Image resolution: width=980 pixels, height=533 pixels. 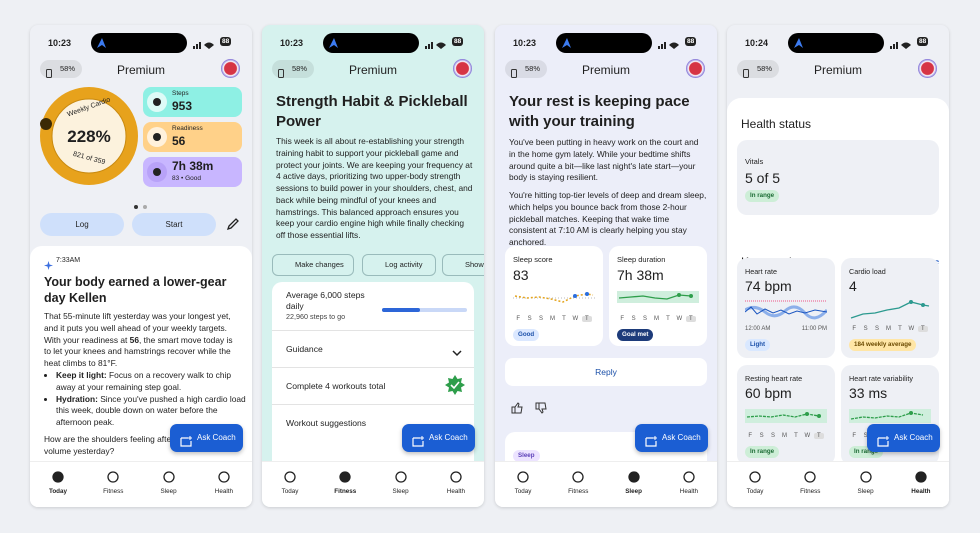 I want to click on tile-label: Readiness, so click(x=187, y=128).